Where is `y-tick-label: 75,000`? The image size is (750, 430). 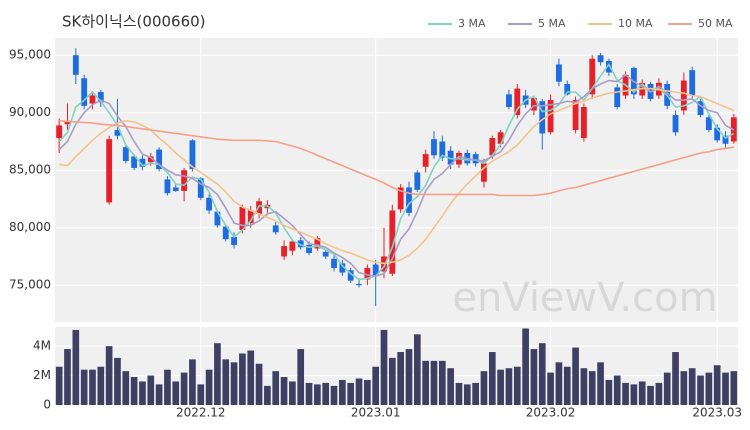
y-tick-label: 75,000 is located at coordinates (30, 285).